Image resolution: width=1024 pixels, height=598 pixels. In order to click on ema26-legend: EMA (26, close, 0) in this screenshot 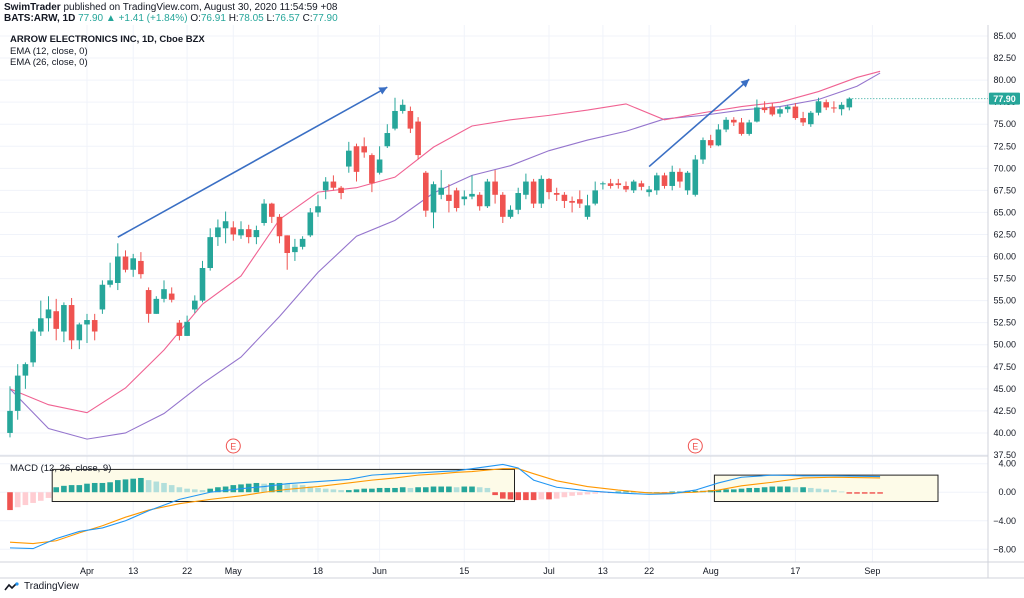, I will do `click(49, 62)`.